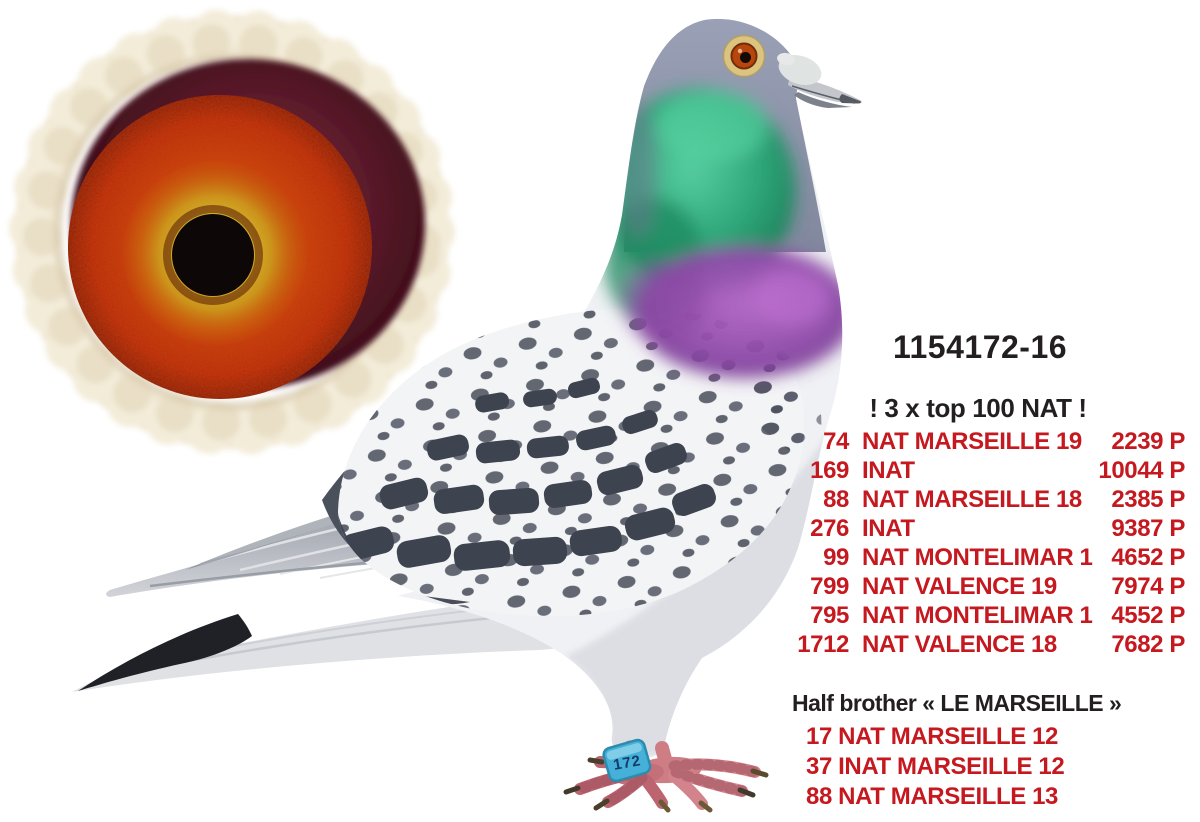 Image resolution: width=1200 pixels, height=822 pixels. I want to click on eye-pupil, so click(213, 255).